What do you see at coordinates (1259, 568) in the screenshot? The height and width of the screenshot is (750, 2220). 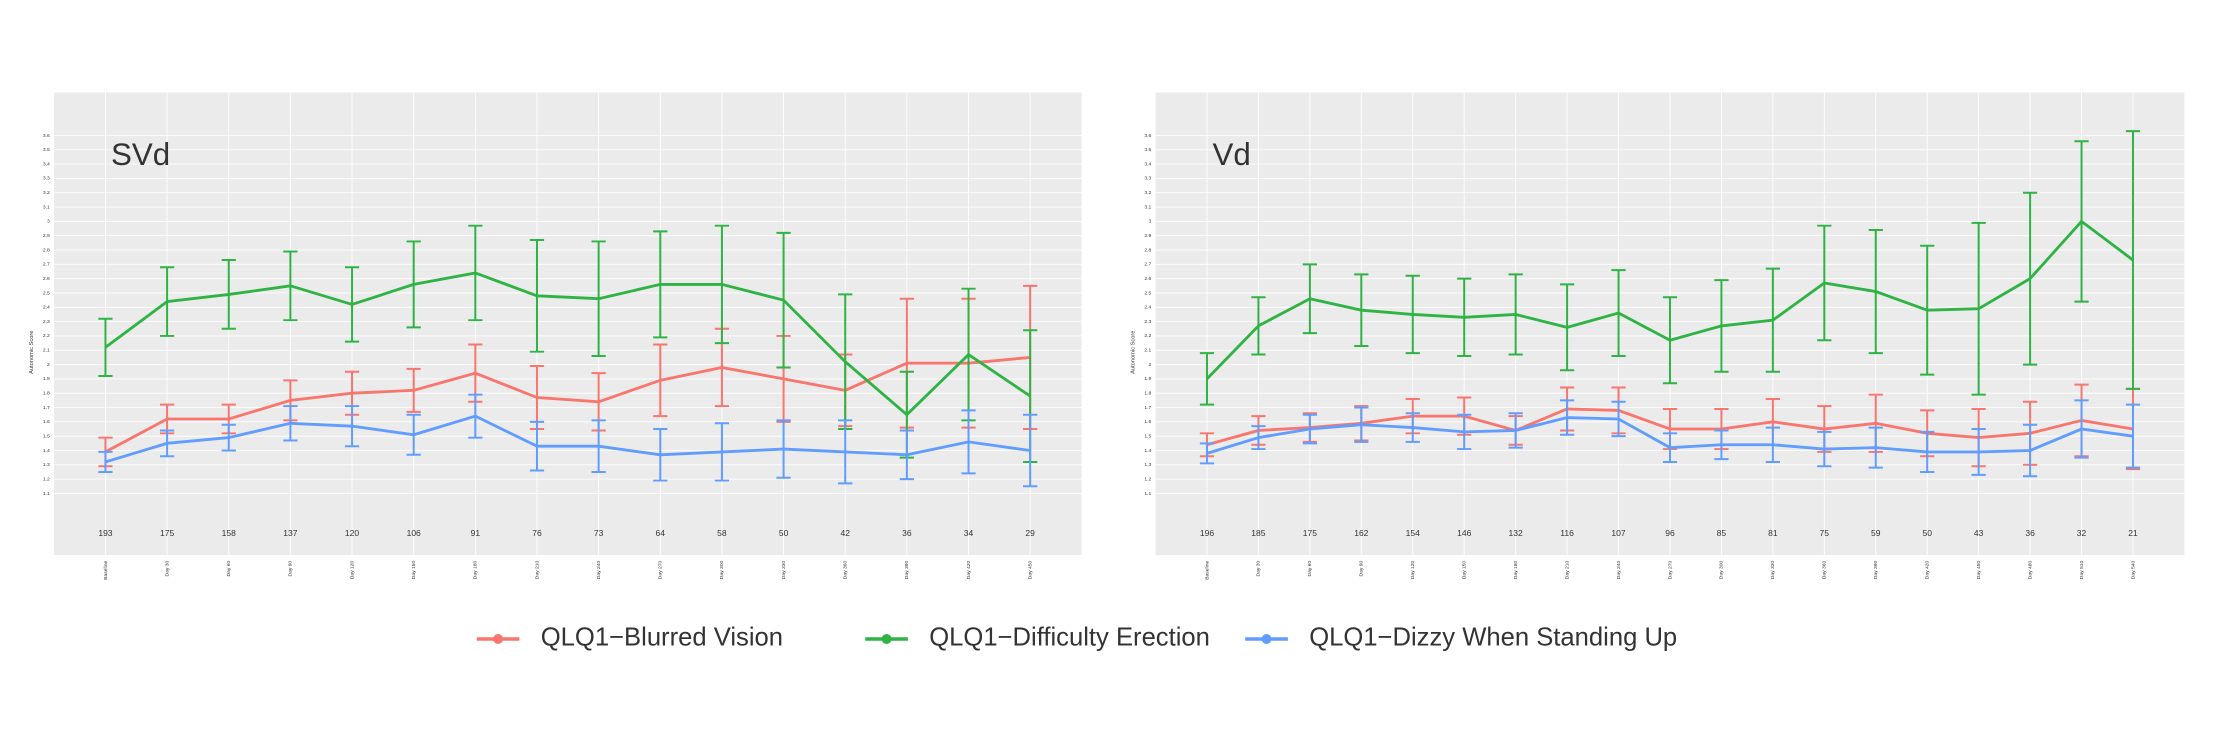 I see `x-tick-label: Day 30` at bounding box center [1259, 568].